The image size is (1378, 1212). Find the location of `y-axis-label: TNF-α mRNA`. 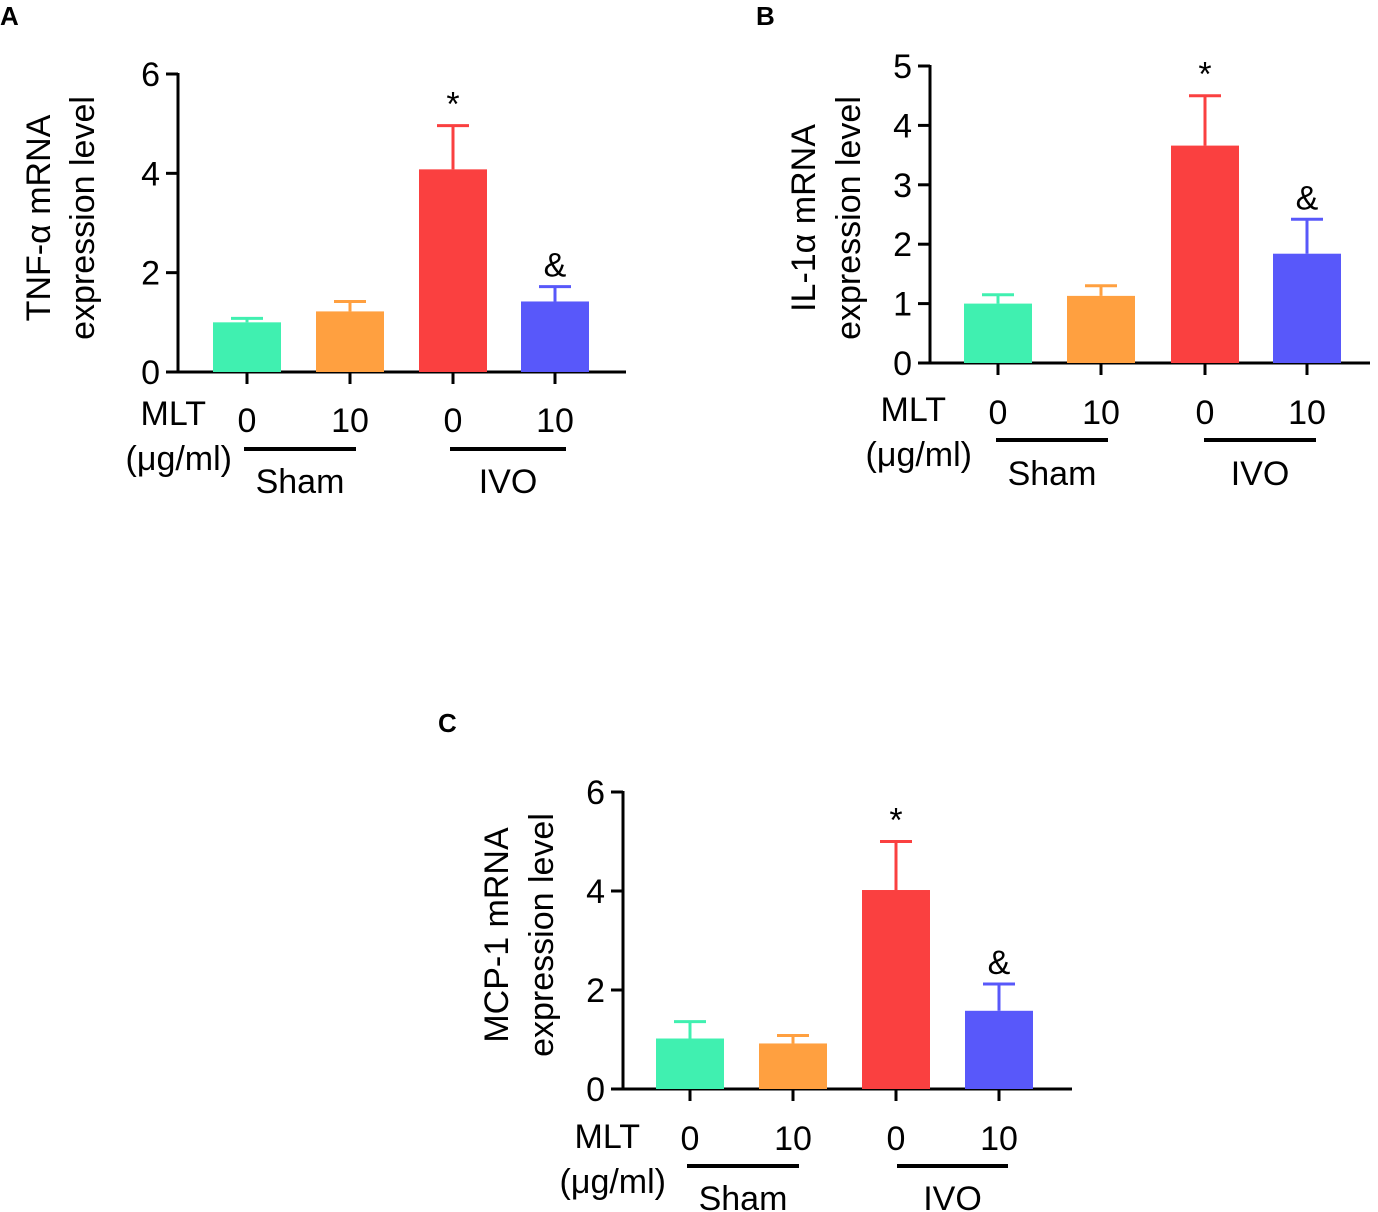

y-axis-label: TNF-α mRNA is located at coordinates (39, 217).